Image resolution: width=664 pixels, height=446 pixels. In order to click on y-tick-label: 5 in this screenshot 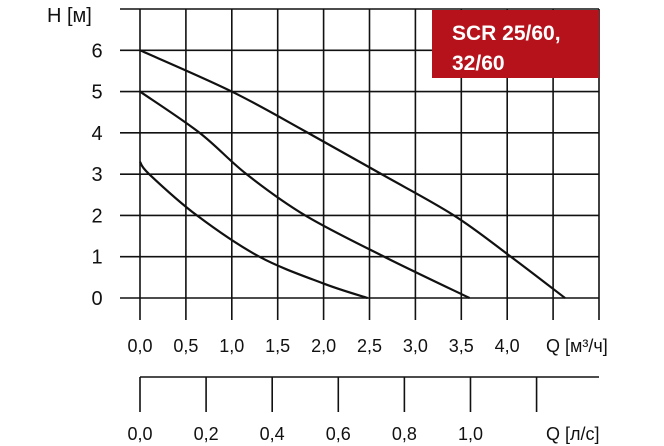, I will do `click(96, 93)`.